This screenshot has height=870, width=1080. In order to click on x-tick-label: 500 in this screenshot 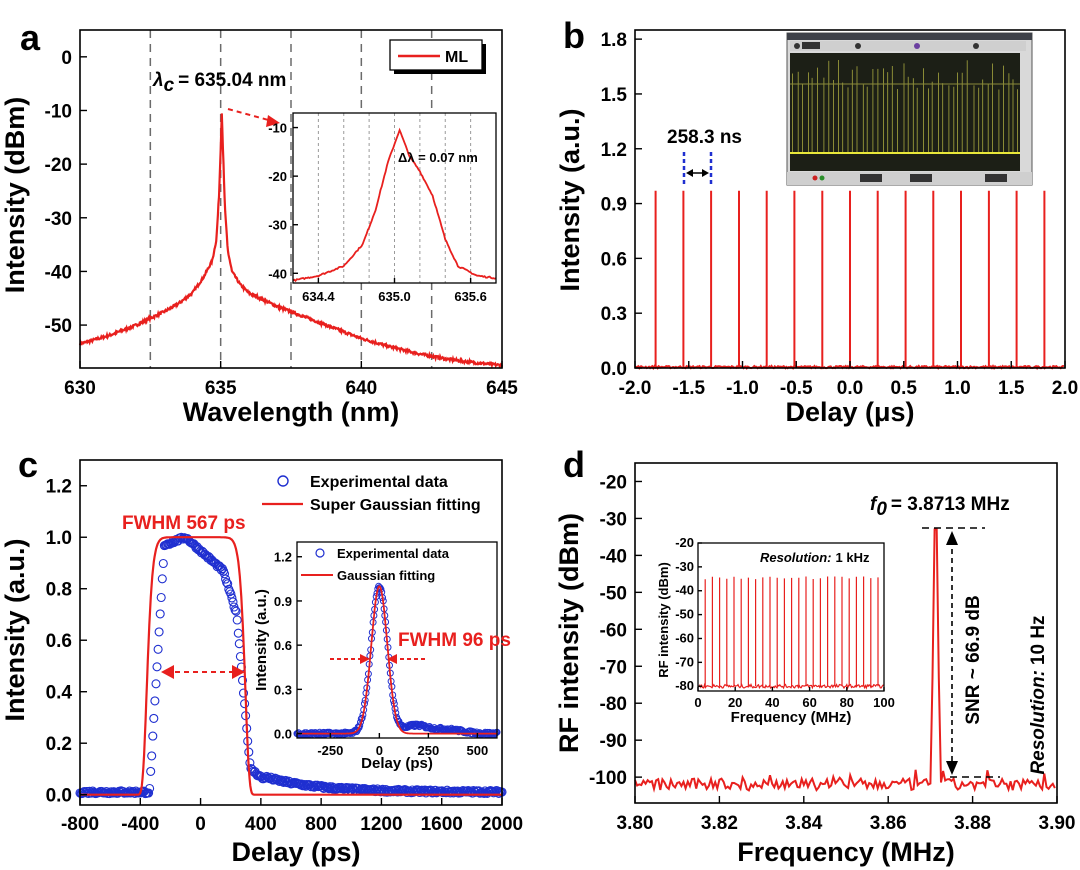, I will do `click(478, 750)`.